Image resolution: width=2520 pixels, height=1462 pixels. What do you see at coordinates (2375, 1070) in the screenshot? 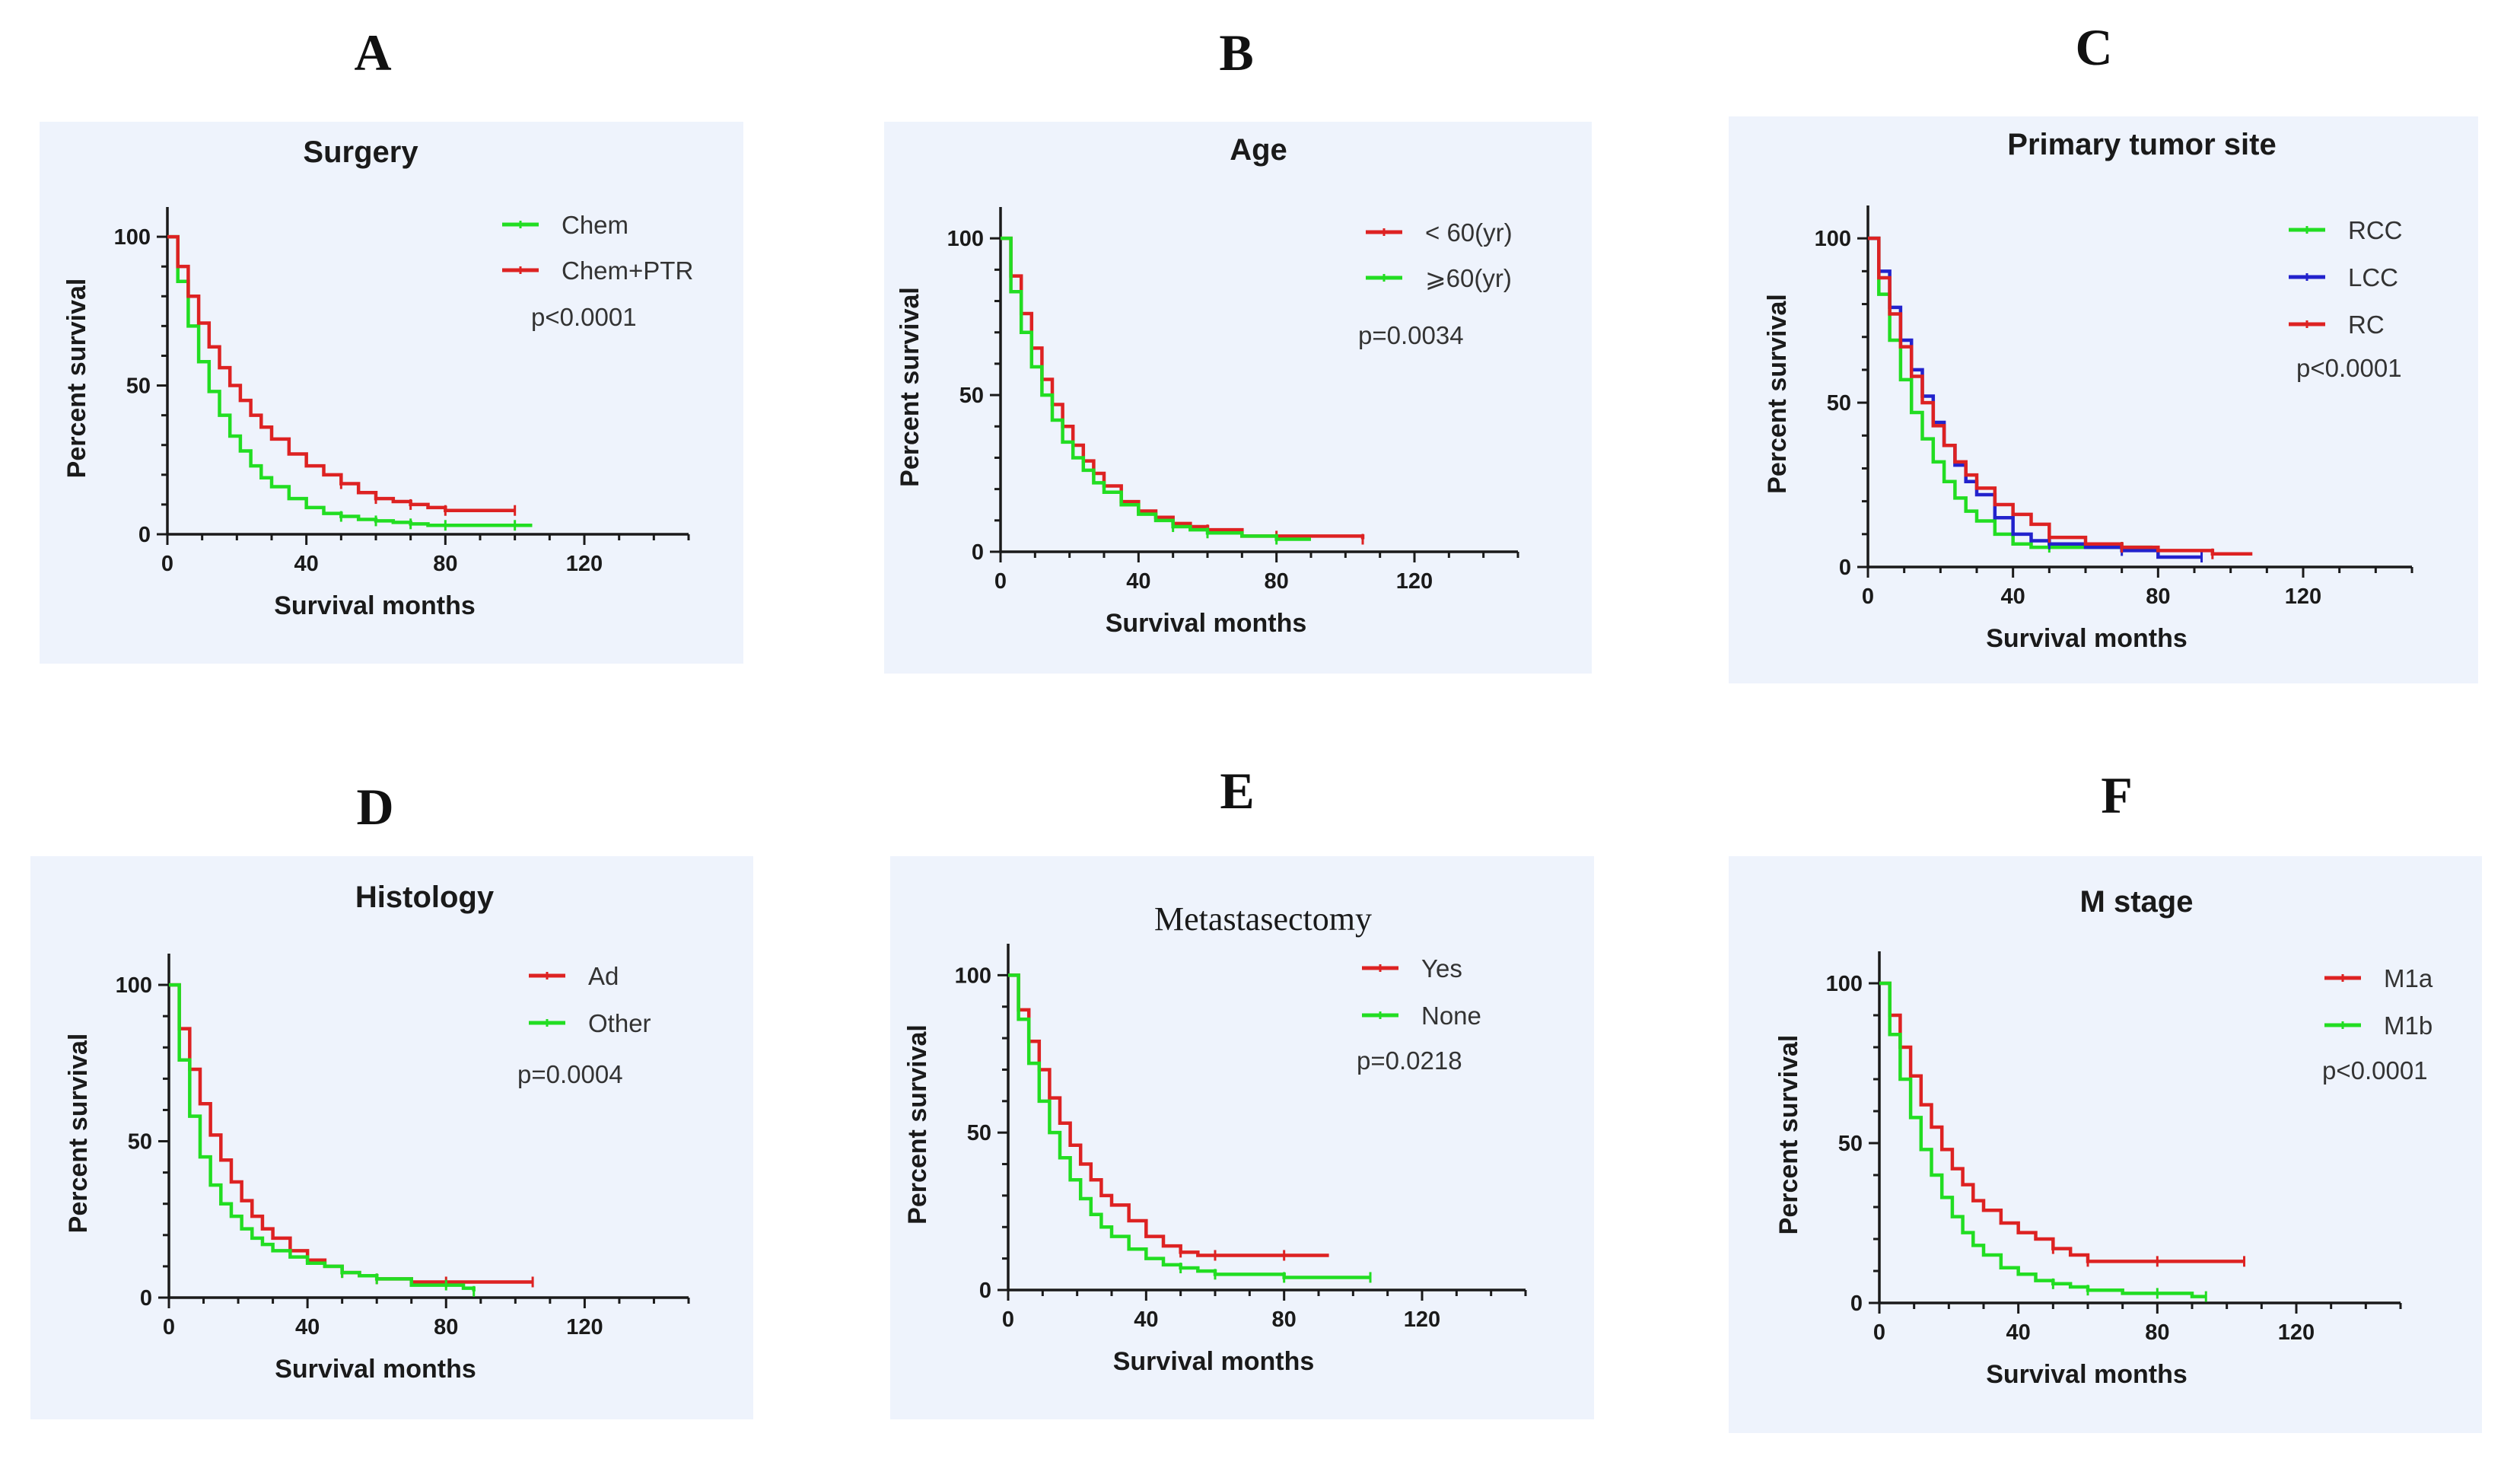
I see `p-value-f: p<0.0001` at bounding box center [2375, 1070].